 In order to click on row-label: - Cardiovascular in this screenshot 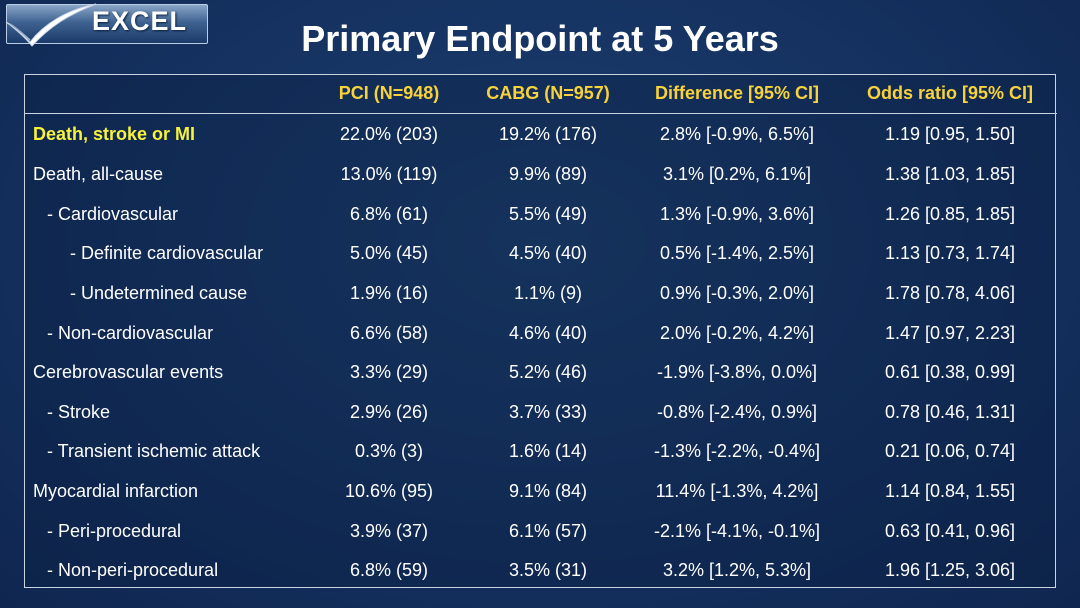, I will do `click(113, 213)`.